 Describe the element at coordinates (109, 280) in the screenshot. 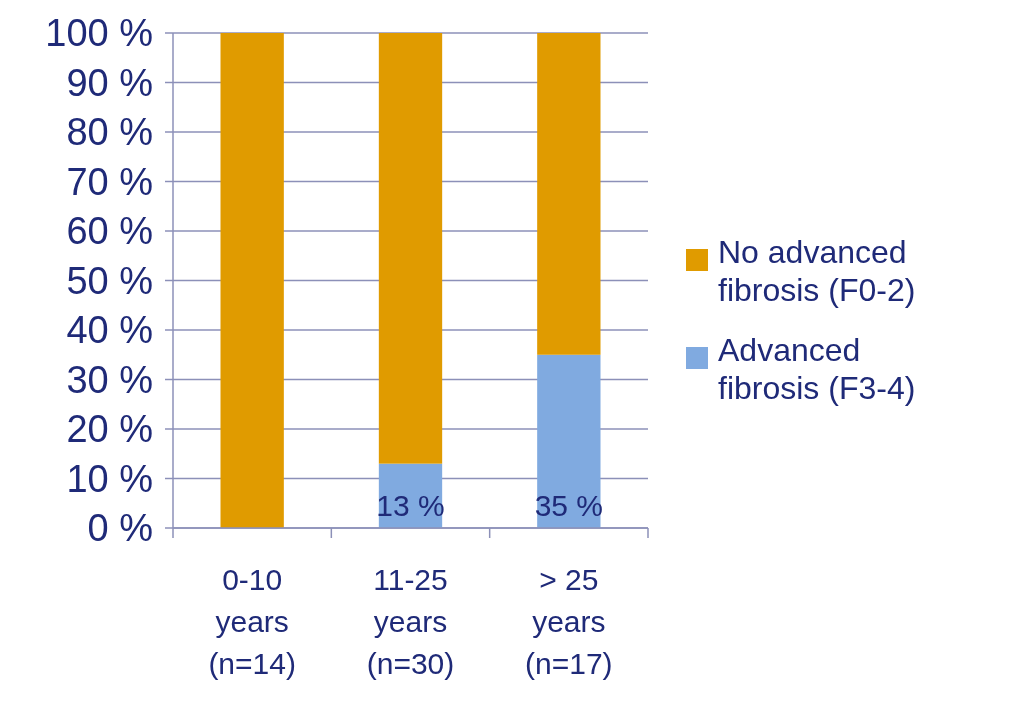

I see `y-tick-label: 50 %` at that location.